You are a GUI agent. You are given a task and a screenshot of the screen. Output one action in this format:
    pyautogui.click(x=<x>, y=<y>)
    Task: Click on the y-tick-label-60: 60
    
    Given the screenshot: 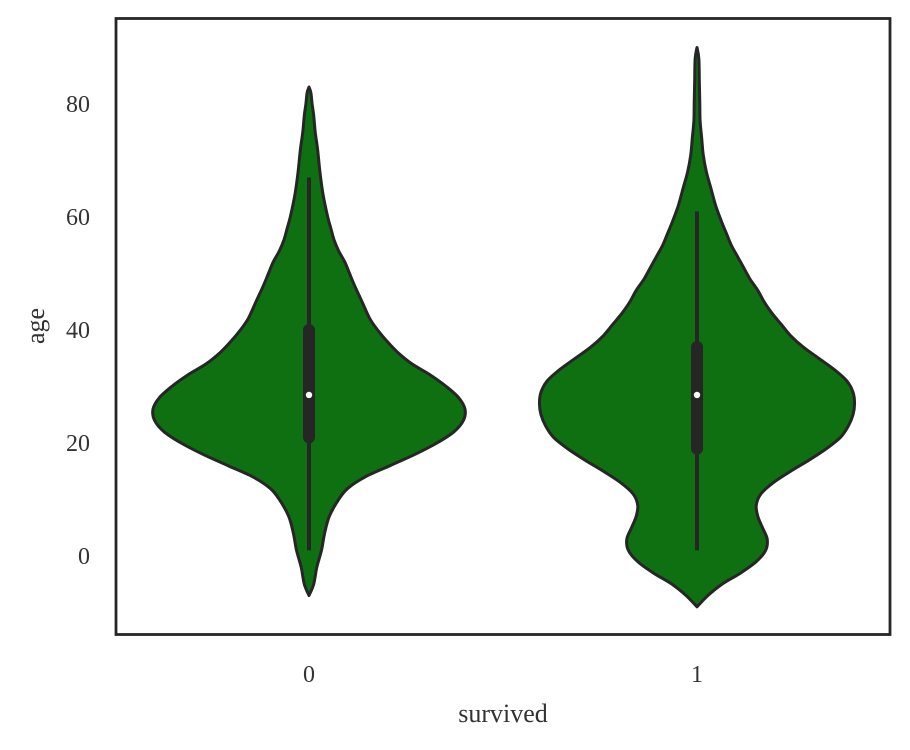 What is the action you would take?
    pyautogui.click(x=78, y=218)
    